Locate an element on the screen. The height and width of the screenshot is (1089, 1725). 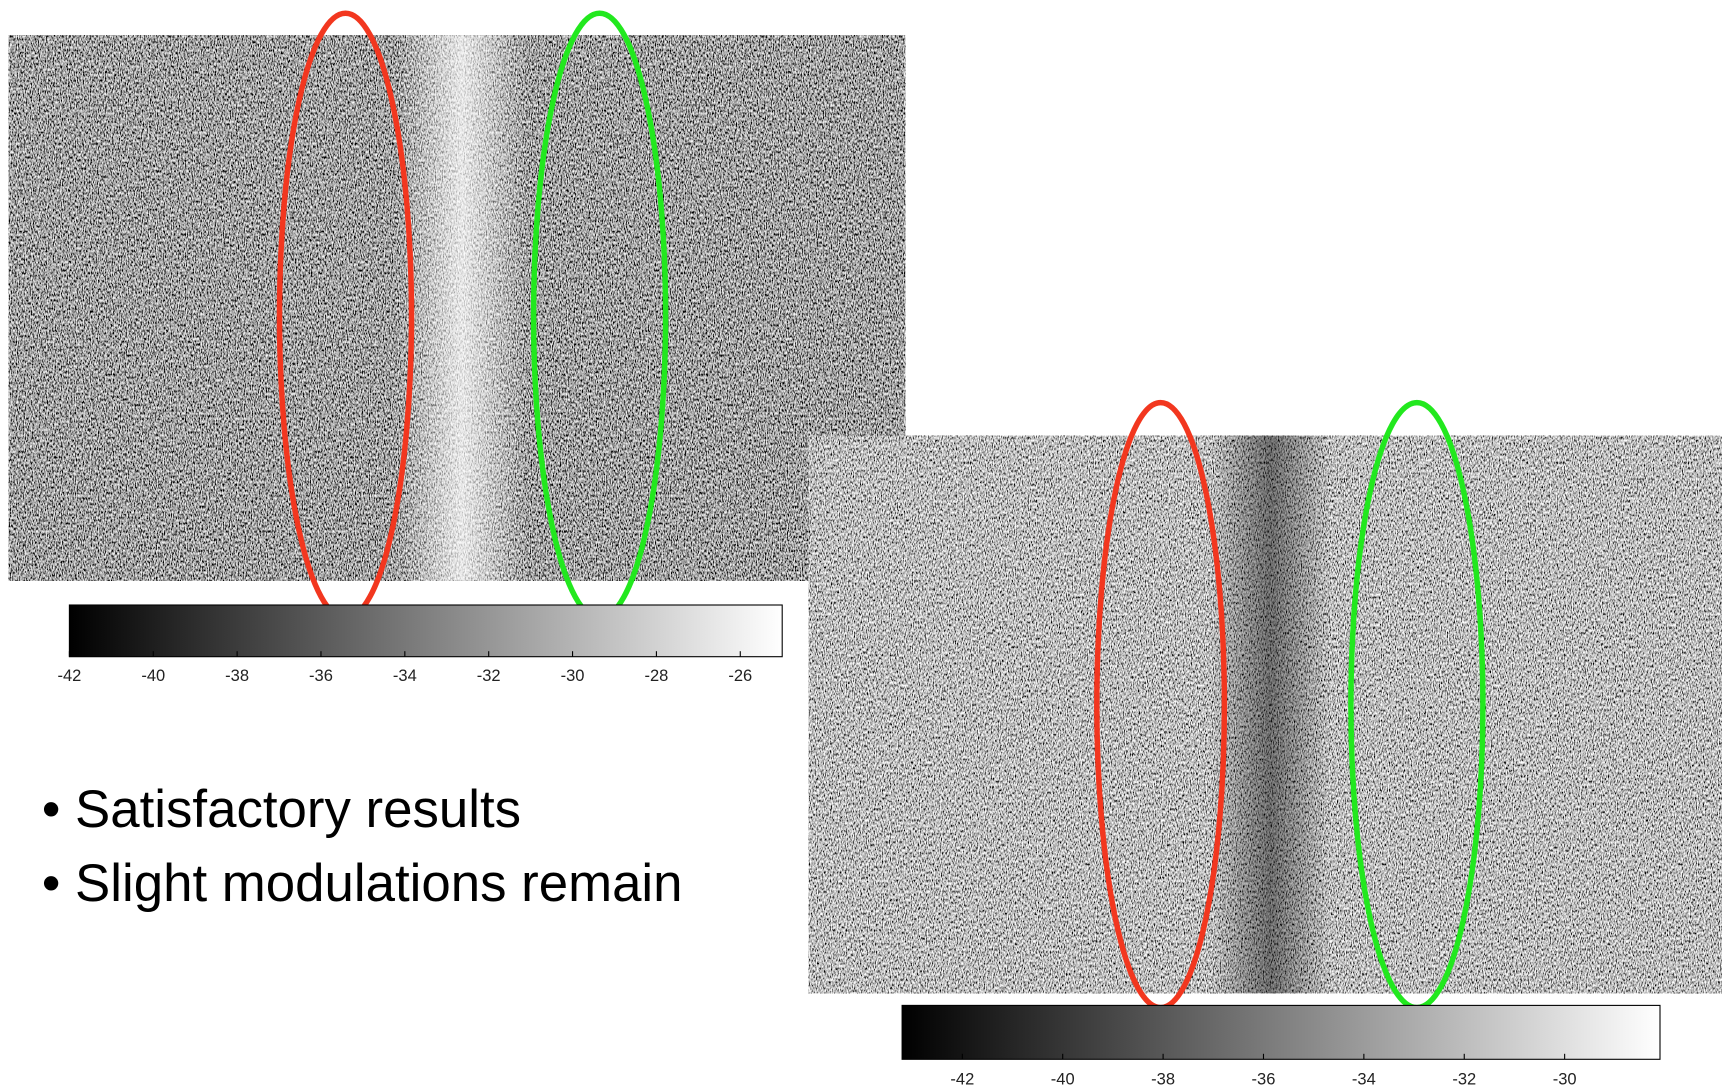
bullet-2: • Slight modulations remain is located at coordinates (362, 883).